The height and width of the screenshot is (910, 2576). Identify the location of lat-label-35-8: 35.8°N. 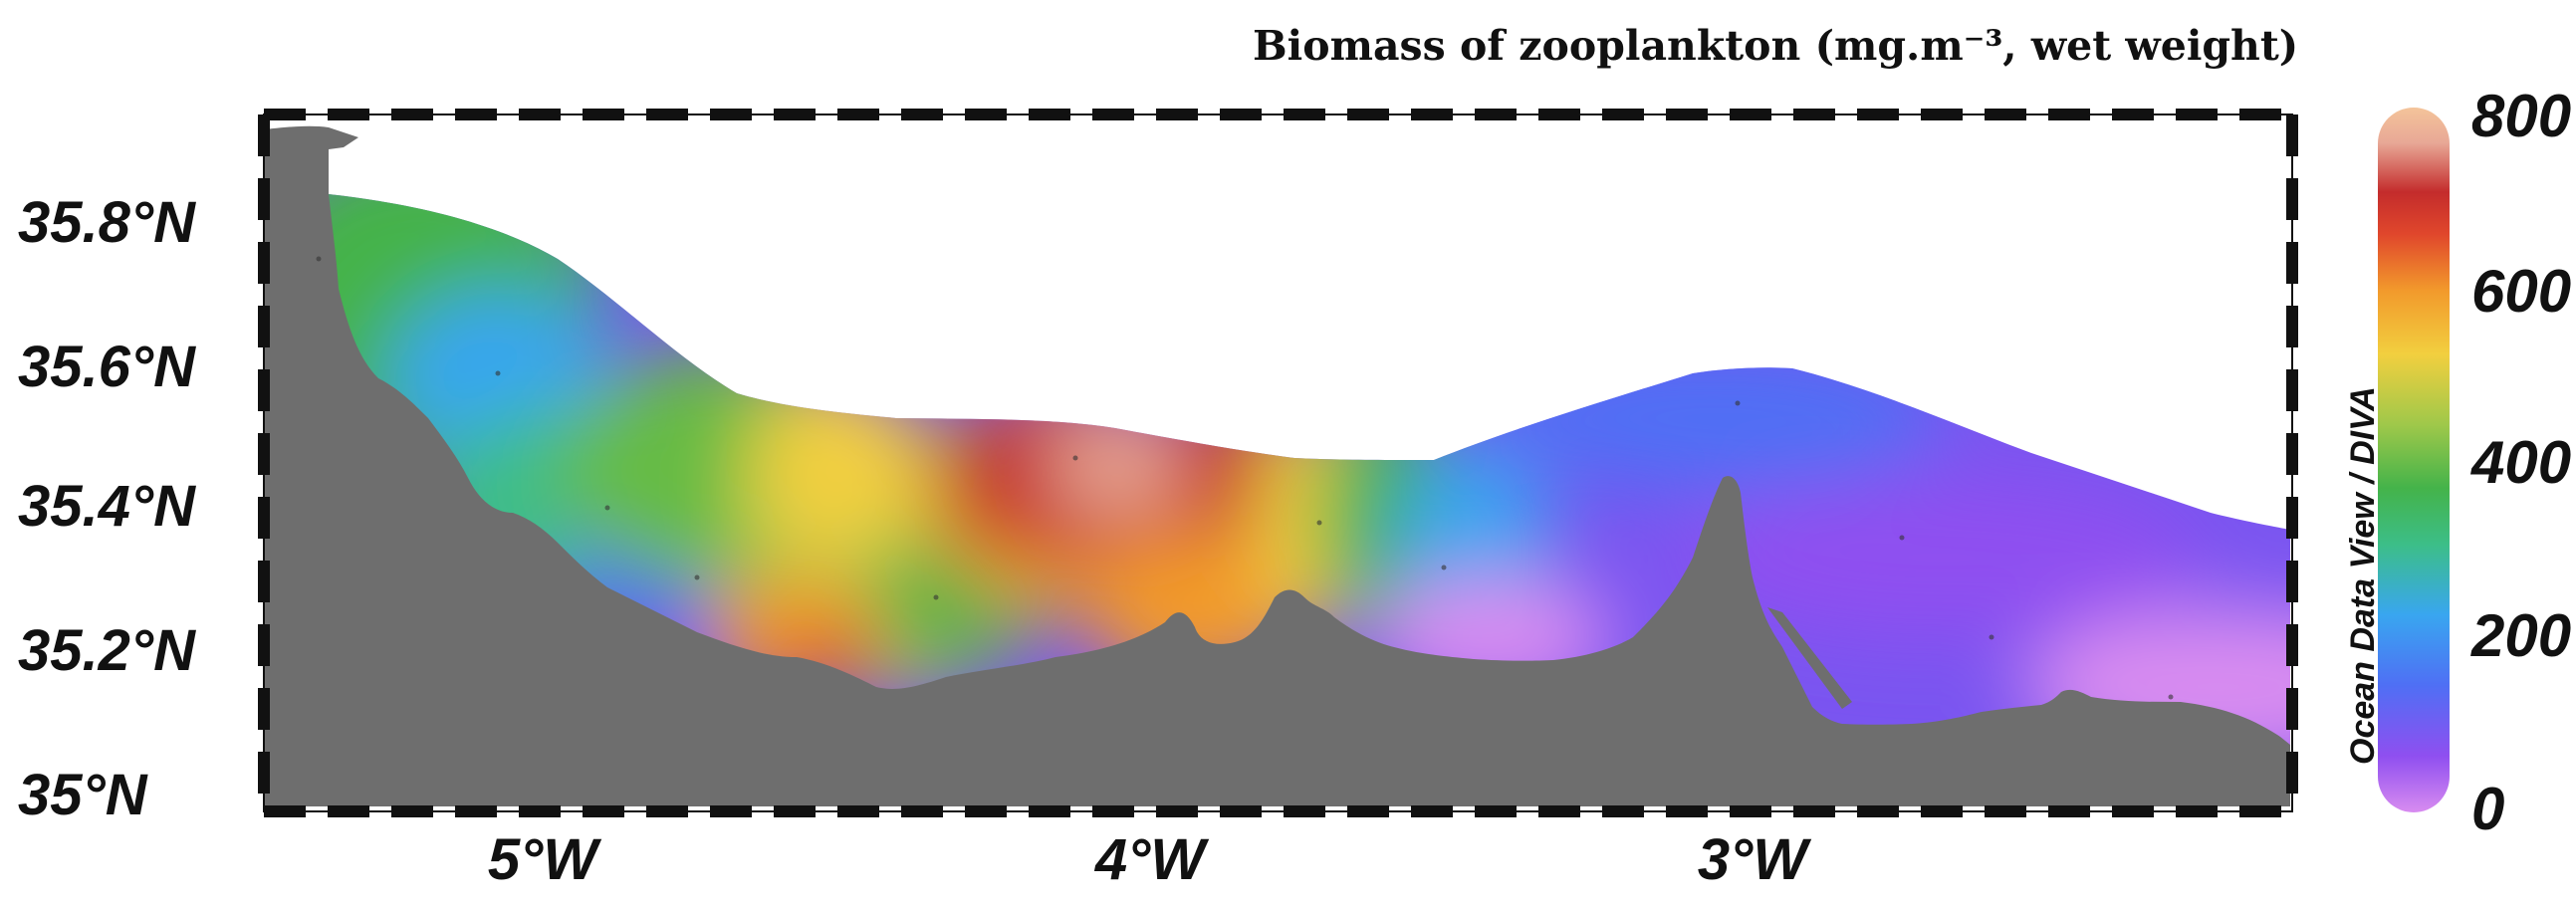
(106, 222).